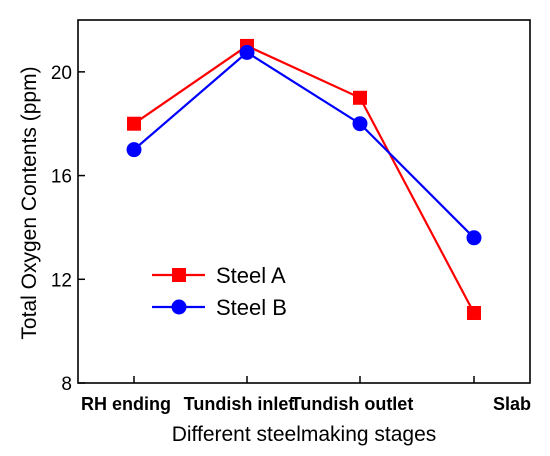  What do you see at coordinates (68, 229) in the screenshot?
I see `y-axis-ticks: 8 12 16 20` at bounding box center [68, 229].